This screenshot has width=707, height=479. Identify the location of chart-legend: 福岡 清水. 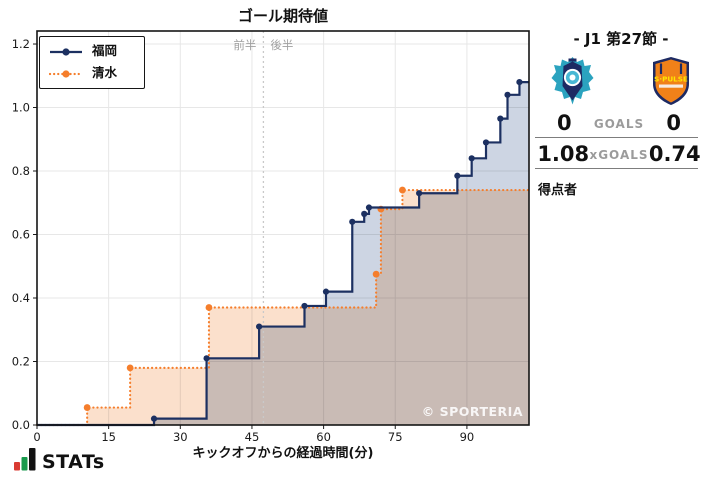
(92, 62).